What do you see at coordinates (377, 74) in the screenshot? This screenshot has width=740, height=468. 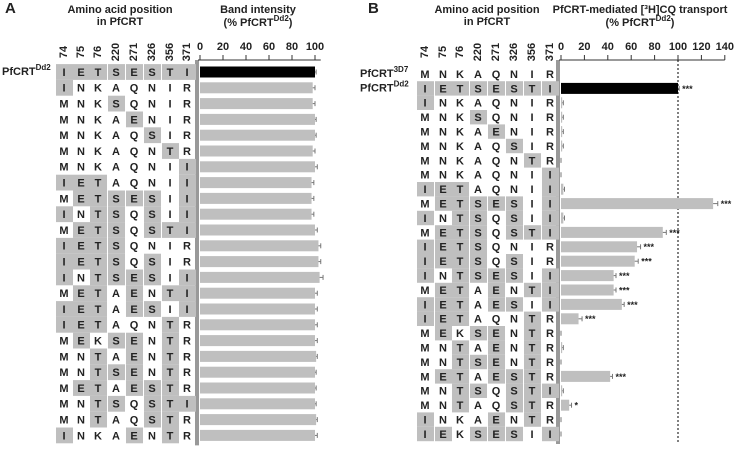 I see `row-label-text: PfCRT` at bounding box center [377, 74].